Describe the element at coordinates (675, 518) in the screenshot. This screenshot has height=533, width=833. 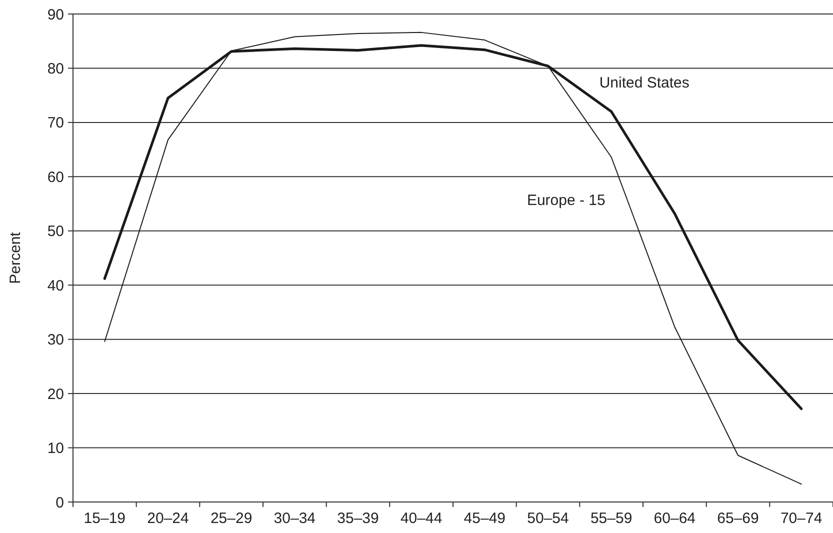
I see `x-tick-label: 60–64` at that location.